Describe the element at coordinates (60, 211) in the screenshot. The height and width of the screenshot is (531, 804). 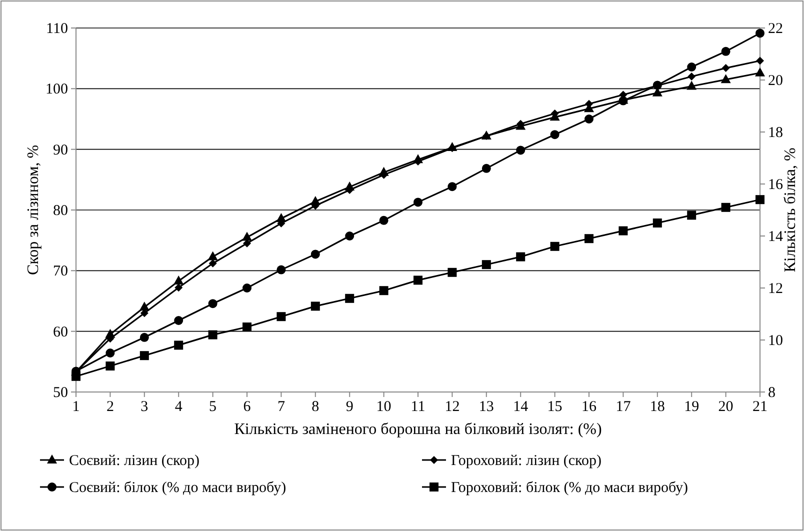
I see `y-tick-label: 80` at that location.